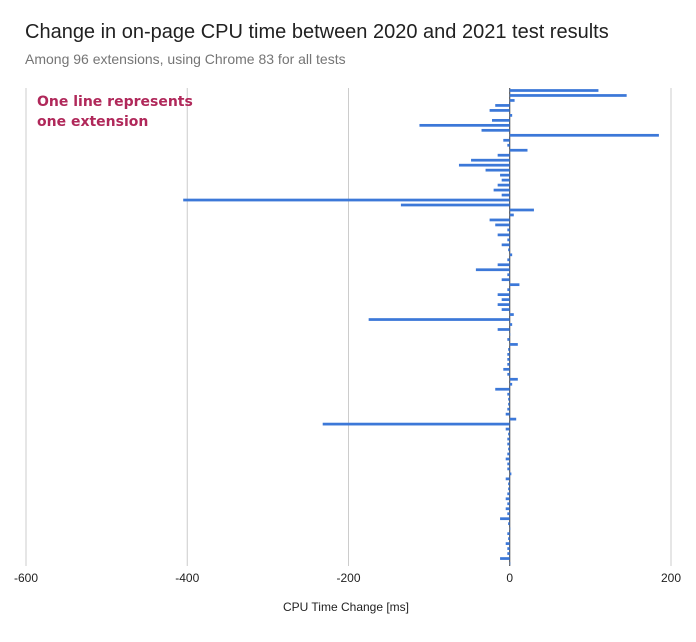 The image size is (696, 642). I want to click on annotation-line-2: one extension, so click(93, 122).